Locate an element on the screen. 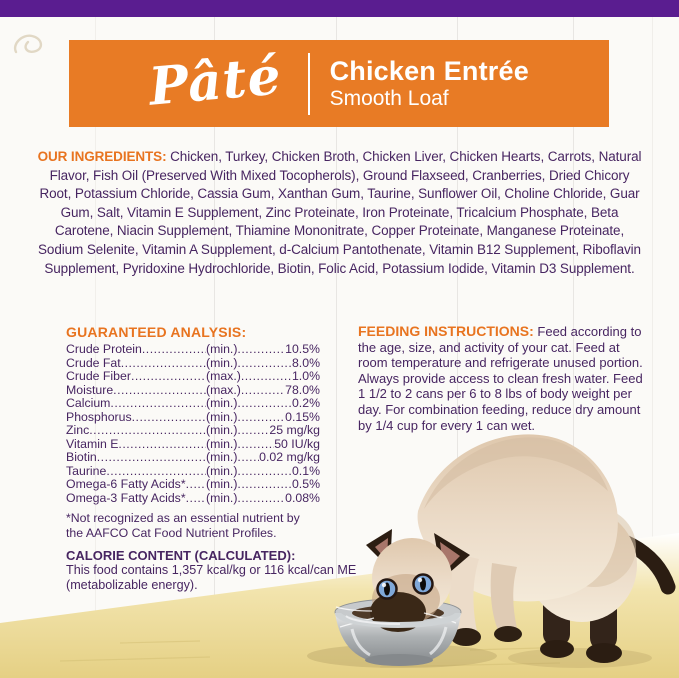  nutrient-value: 0.5% is located at coordinates (305, 484).